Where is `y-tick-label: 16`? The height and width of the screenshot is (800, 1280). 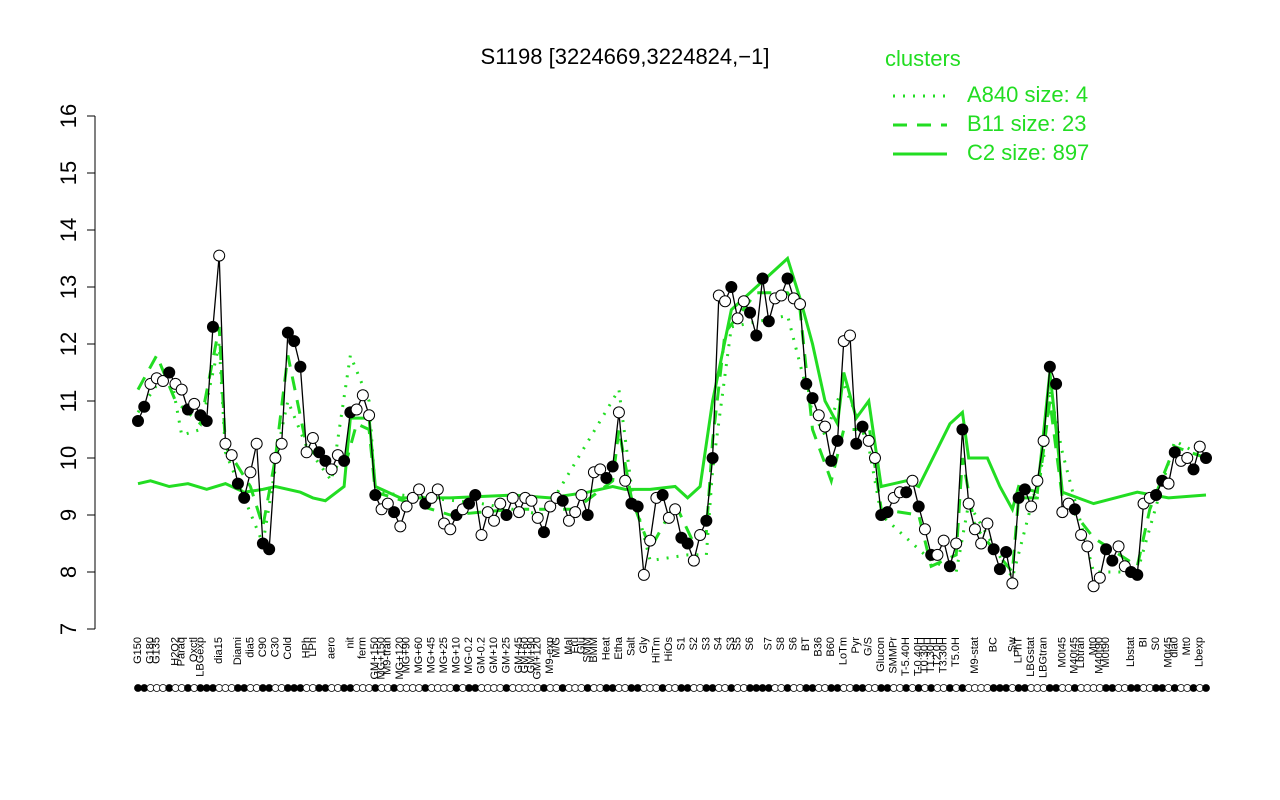 y-tick-label: 16 is located at coordinates (68, 116).